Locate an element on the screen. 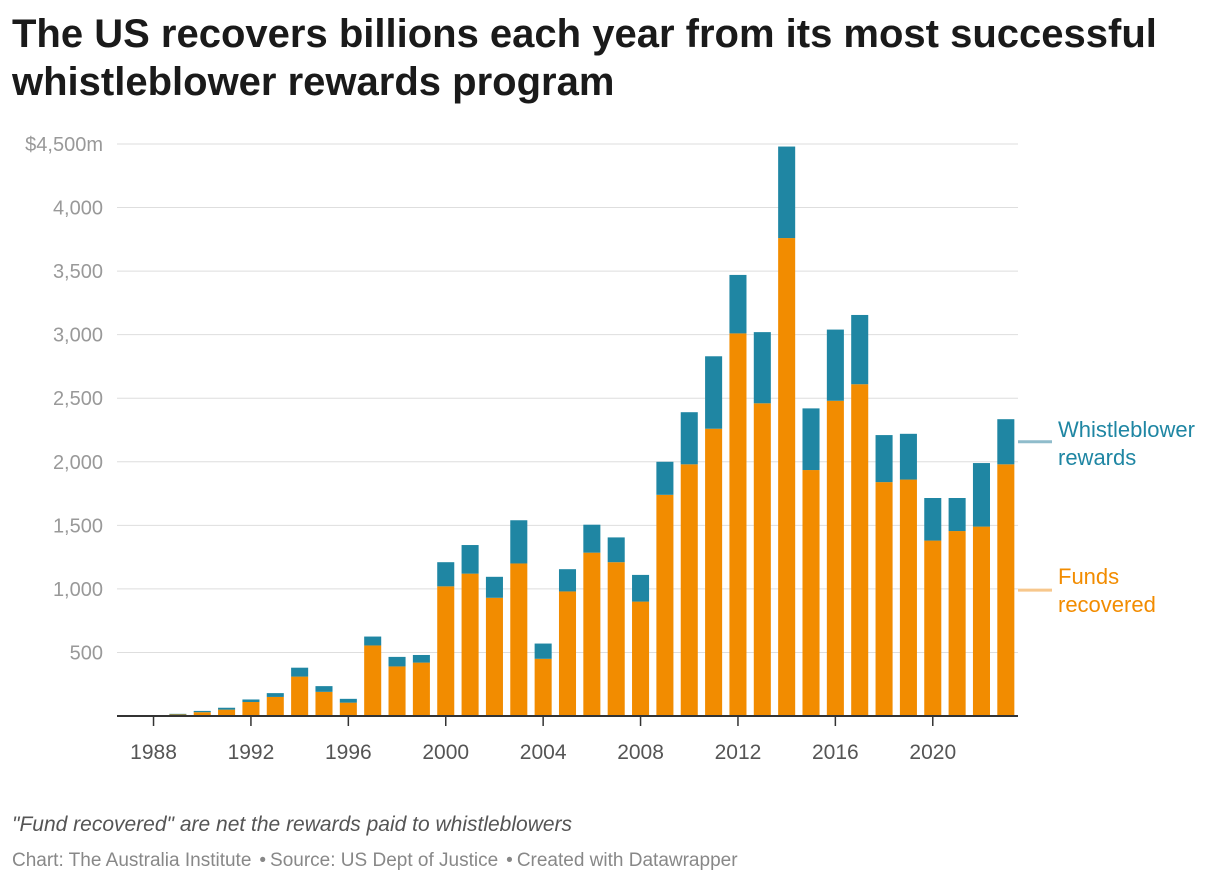 This screenshot has height=886, width=1220. chart-credit: Chart: The Australia Institute is located at coordinates (132, 860).